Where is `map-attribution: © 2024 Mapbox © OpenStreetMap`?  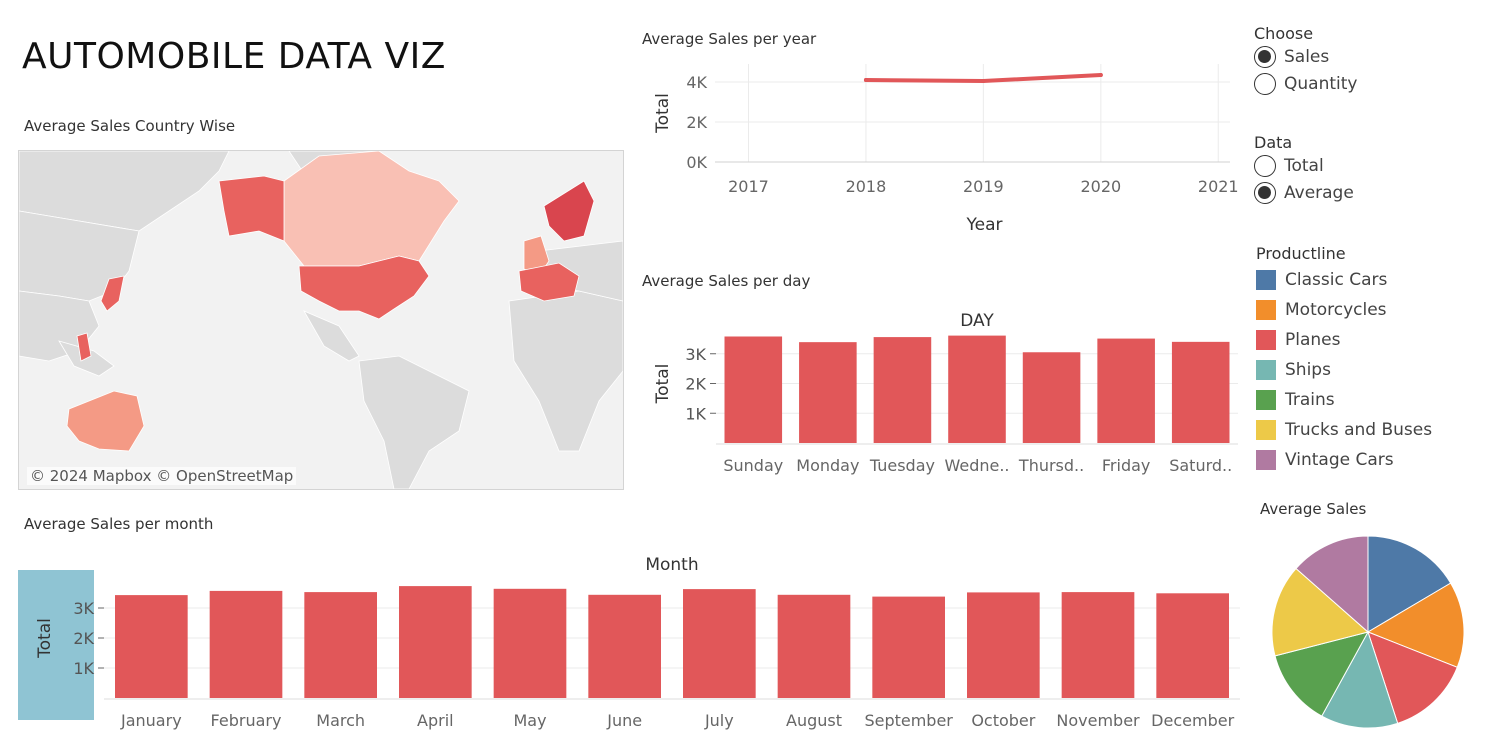
map-attribution: © 2024 Mapbox © OpenStreetMap is located at coordinates (162, 476).